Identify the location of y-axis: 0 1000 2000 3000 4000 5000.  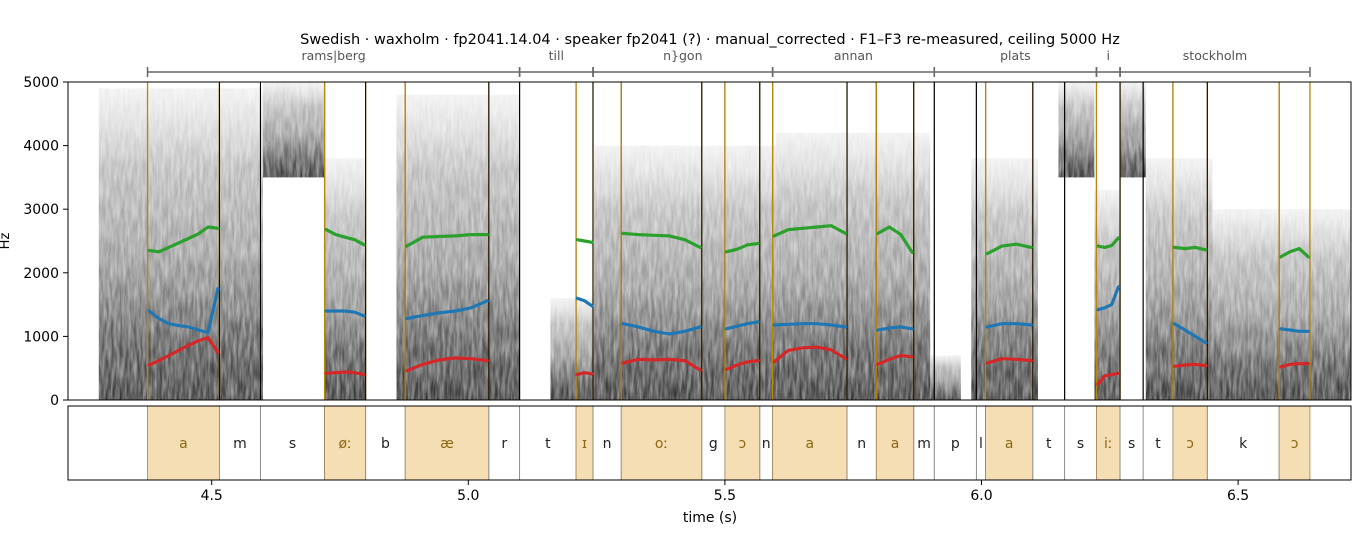
(45, 242).